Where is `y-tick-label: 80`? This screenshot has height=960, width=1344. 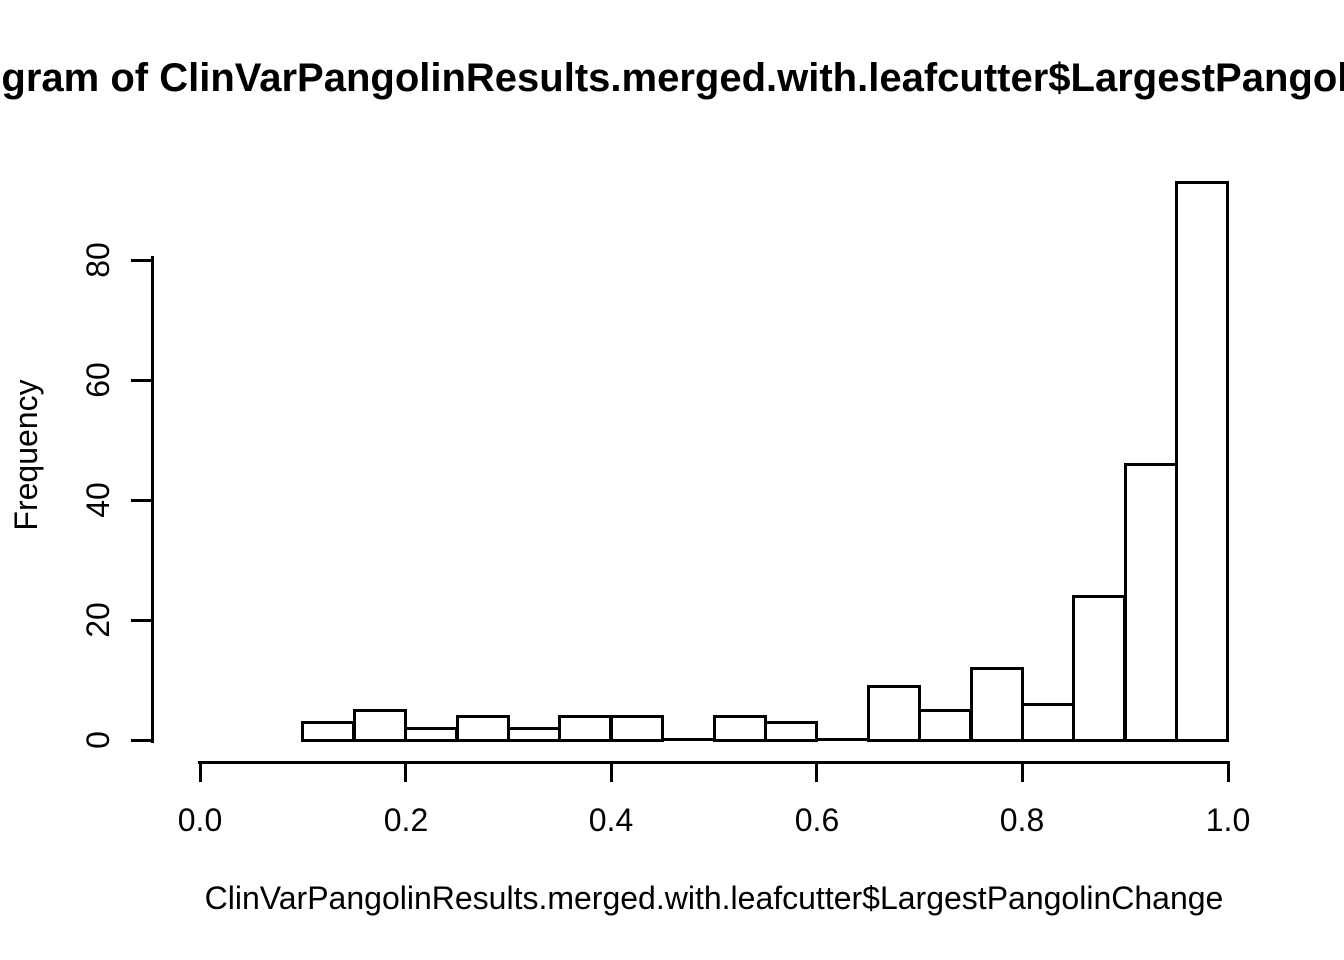
y-tick-label: 80 is located at coordinates (98, 260).